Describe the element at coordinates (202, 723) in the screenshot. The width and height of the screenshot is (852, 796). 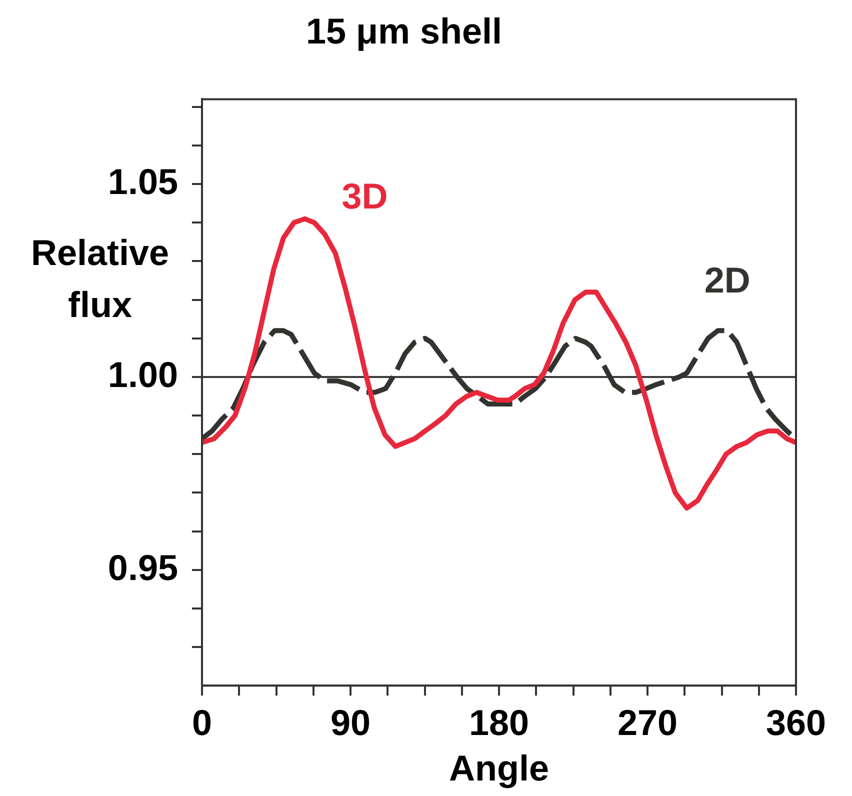
I see `x-tick-label: 0` at that location.